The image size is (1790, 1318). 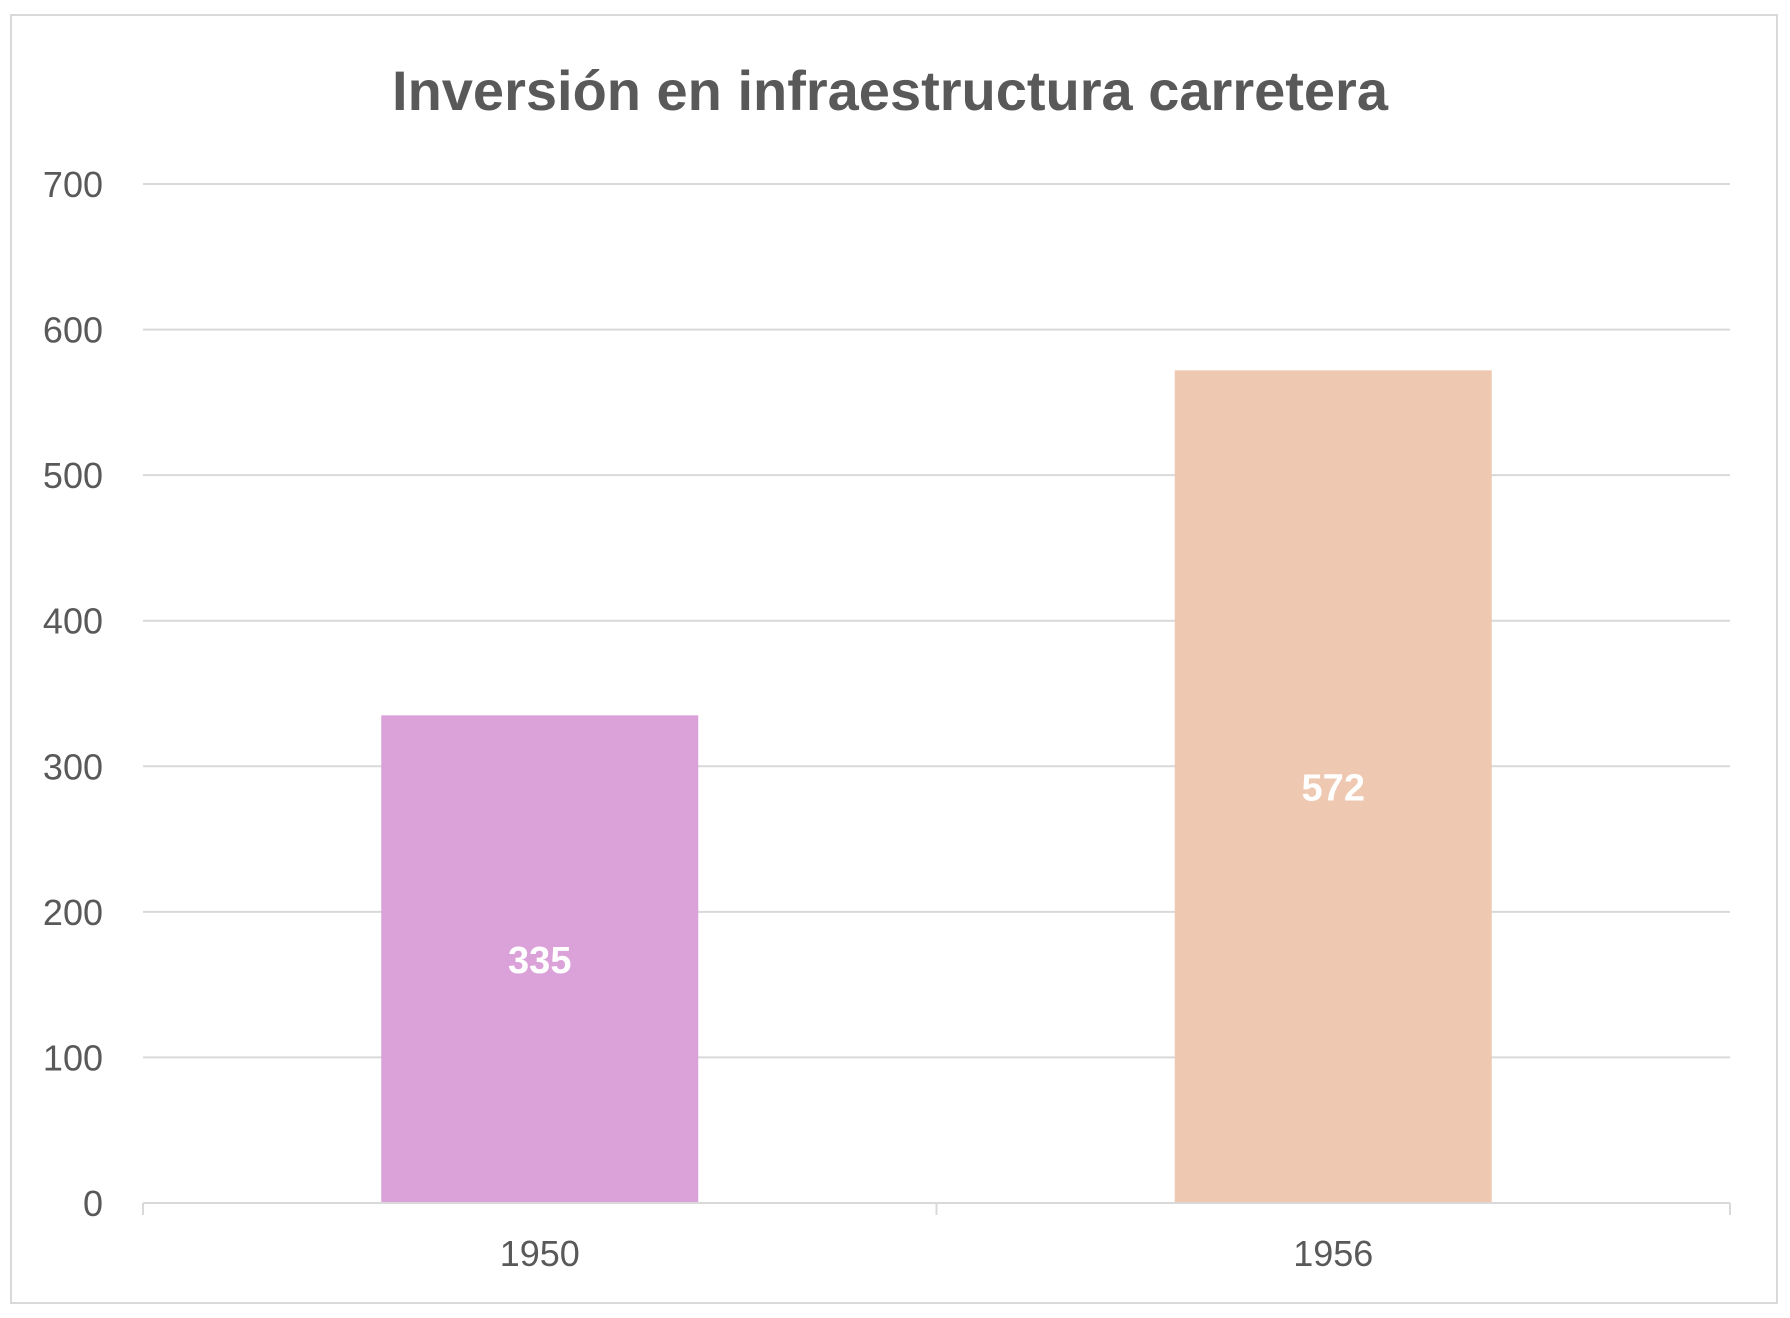 I want to click on x-axis-tick-labels: 1950 1956, so click(x=937, y=1253).